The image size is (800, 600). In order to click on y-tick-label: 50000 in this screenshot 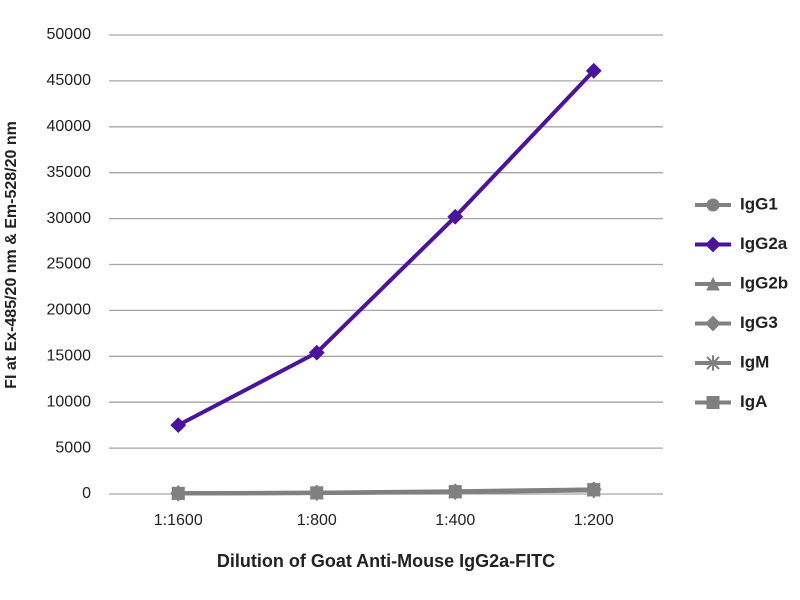, I will do `click(69, 34)`.